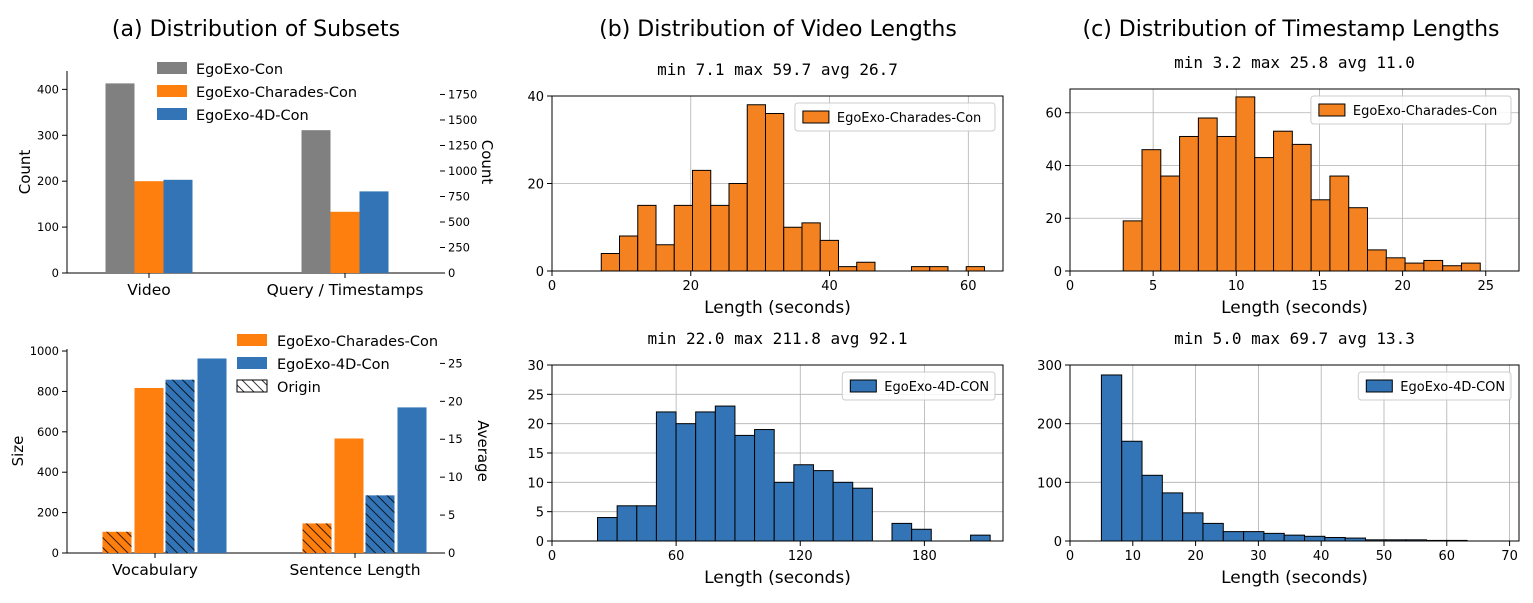 The height and width of the screenshot is (603, 1533). I want to click on x-tick-label: 25, so click(1485, 286).